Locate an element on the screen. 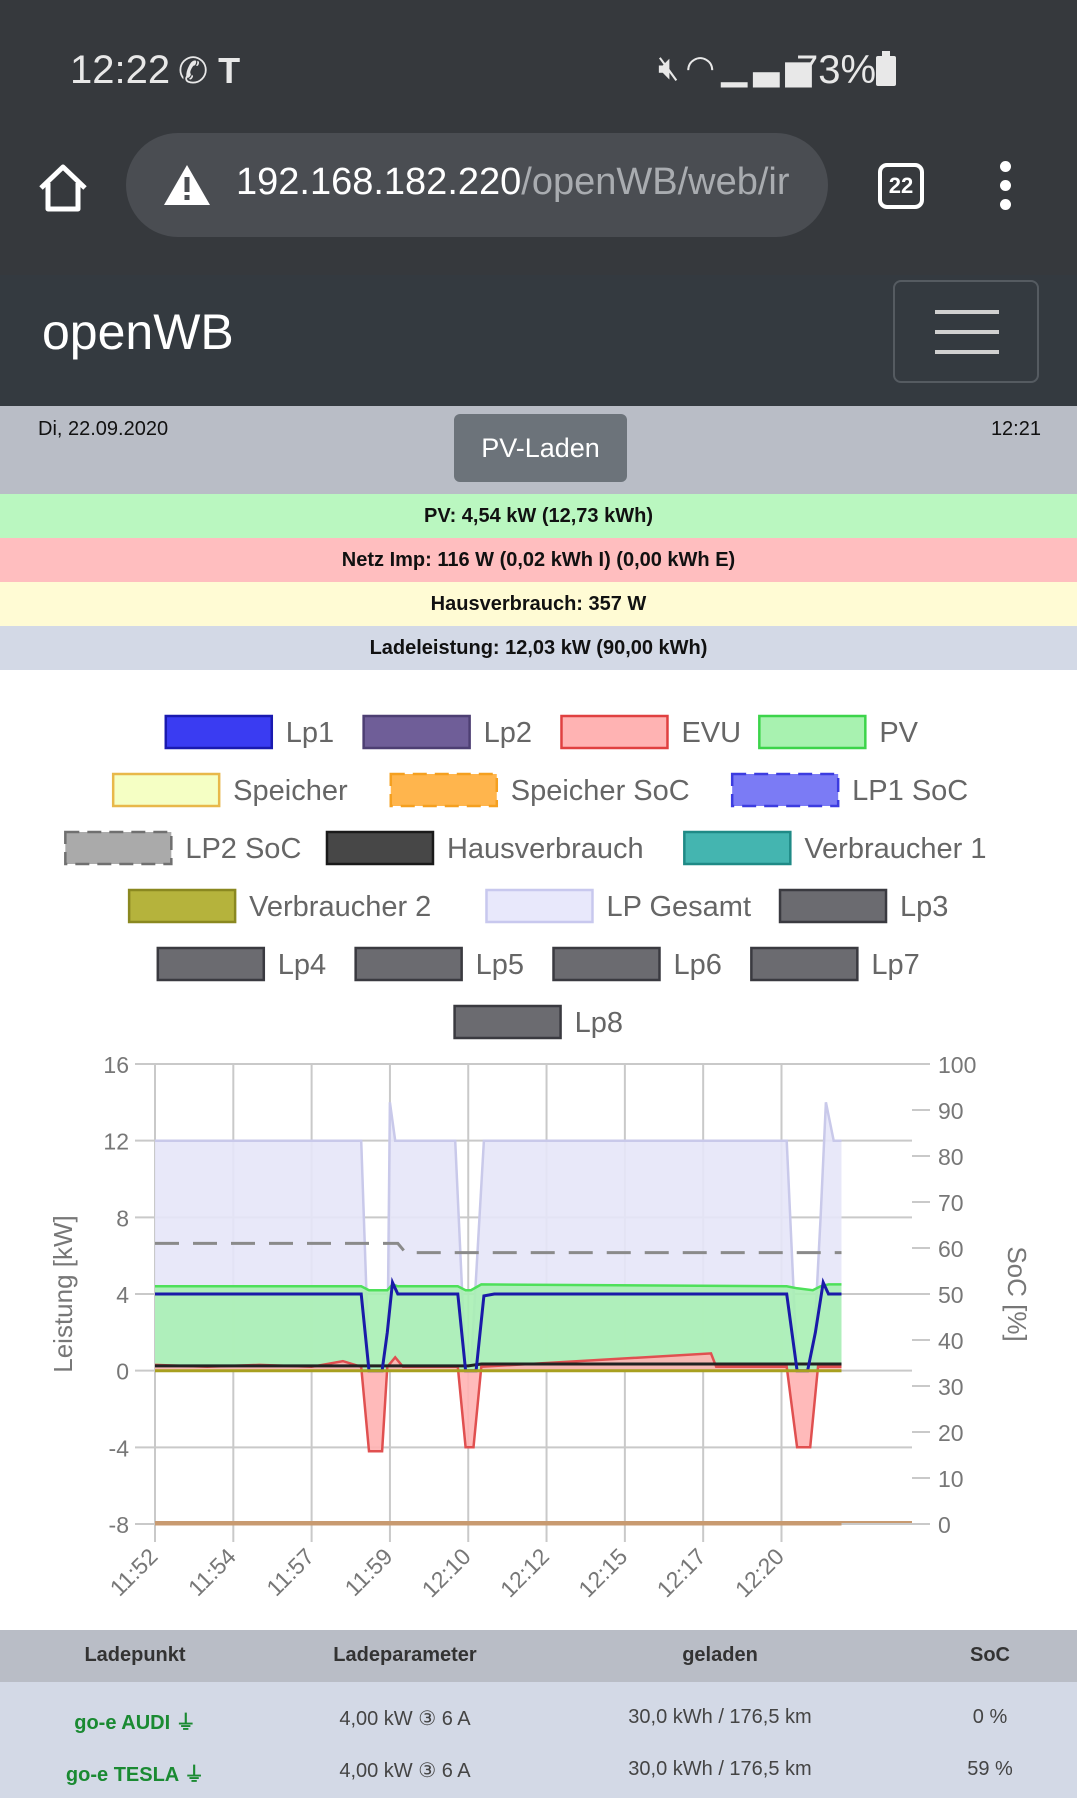 The width and height of the screenshot is (1077, 1798). url-host: 192.168.182.220 is located at coordinates (379, 182).